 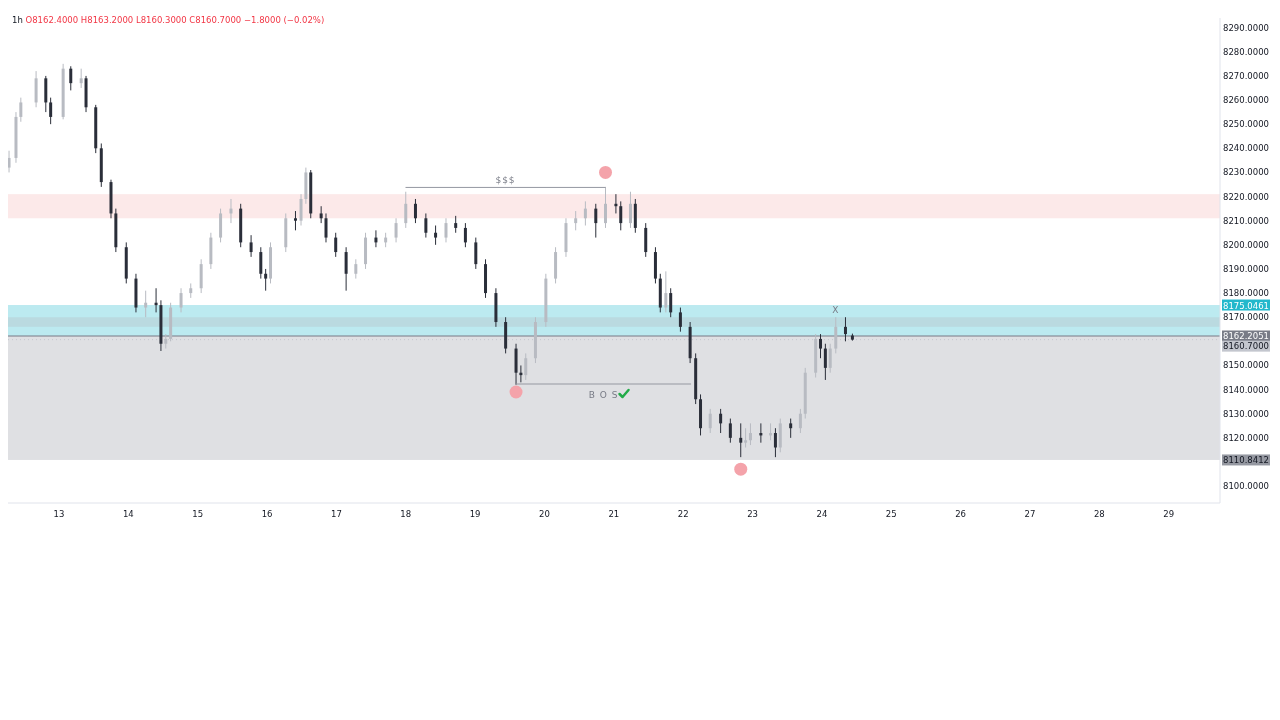 I want to click on chart-title: 1h O8162.4000 H8163.2000 L8160.3000 C8160.7000 −1.8000 (−0.02%), so click(x=168, y=20).